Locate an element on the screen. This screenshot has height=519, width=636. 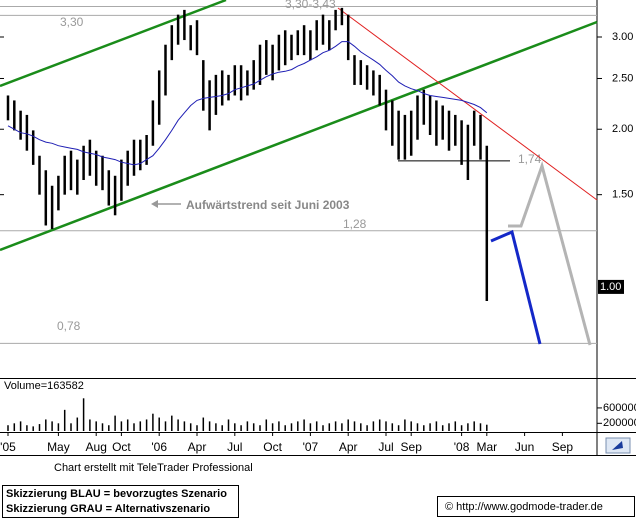
scenario-blue is located at coordinates (516, 287).